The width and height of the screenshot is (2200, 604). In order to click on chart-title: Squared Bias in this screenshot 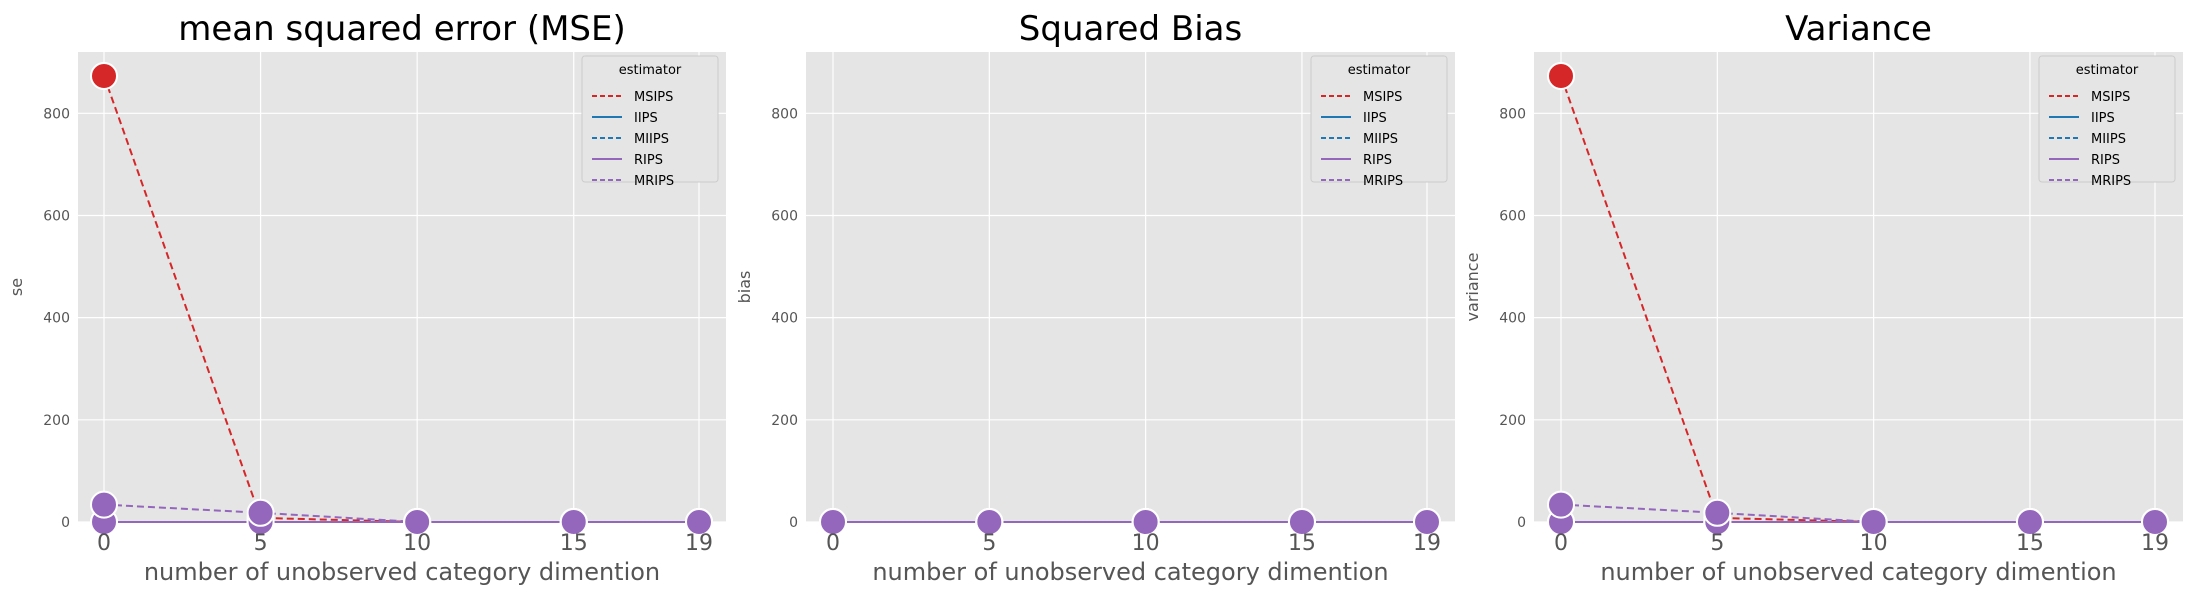, I will do `click(1130, 29)`.